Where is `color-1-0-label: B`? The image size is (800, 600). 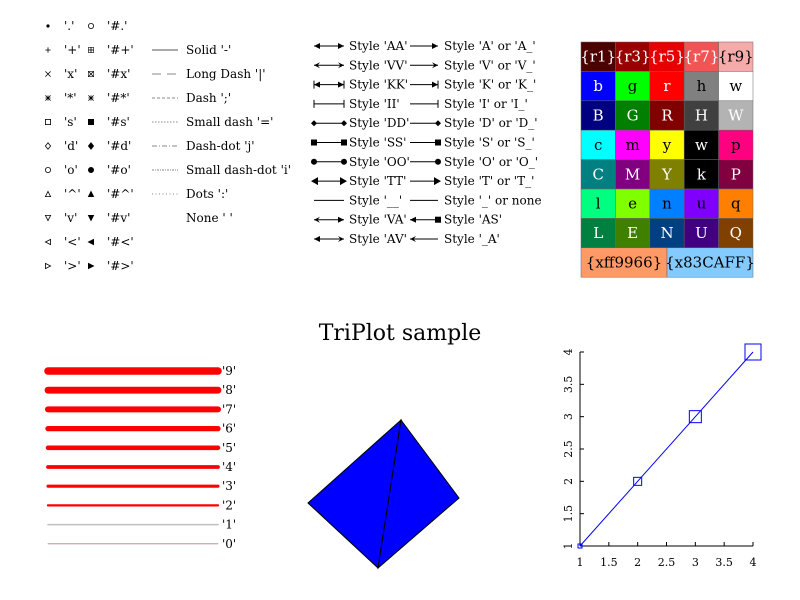 color-1-0-label: B is located at coordinates (598, 116).